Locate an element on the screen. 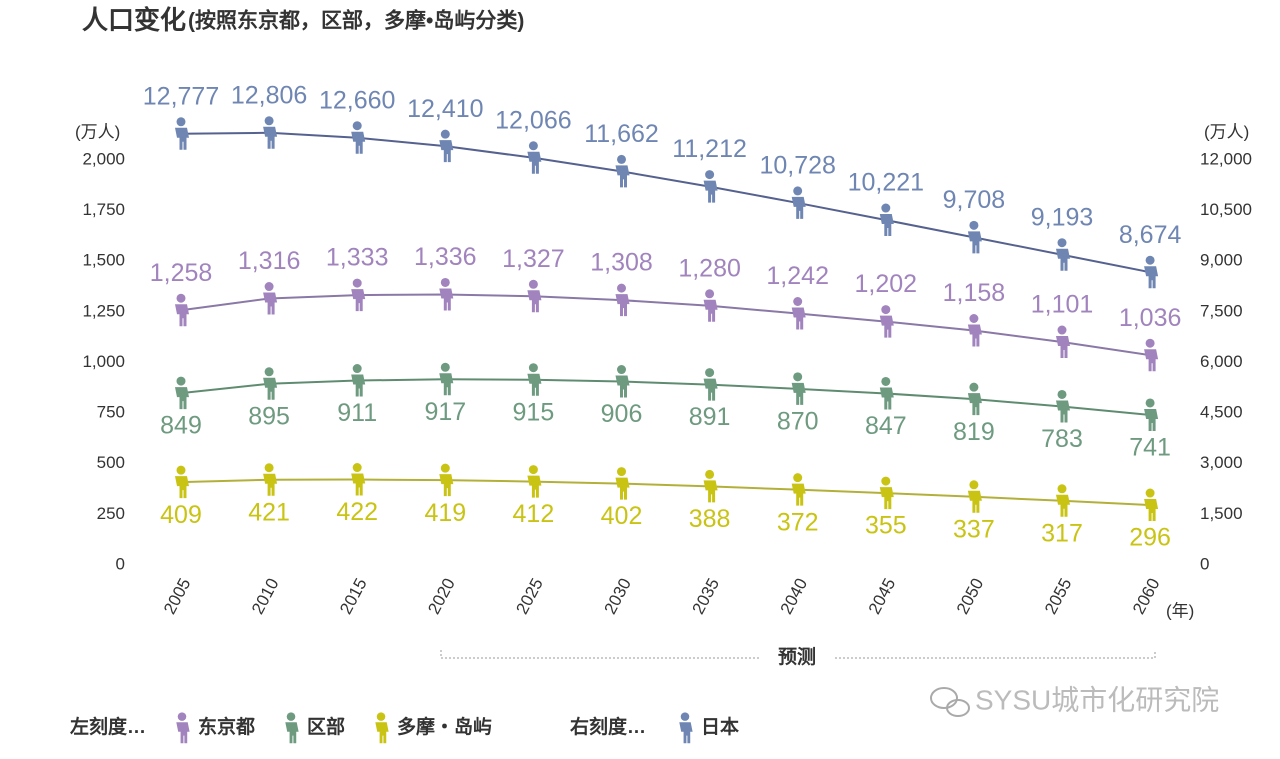 This screenshot has width=1280, height=759. value-label: 422 is located at coordinates (357, 512).